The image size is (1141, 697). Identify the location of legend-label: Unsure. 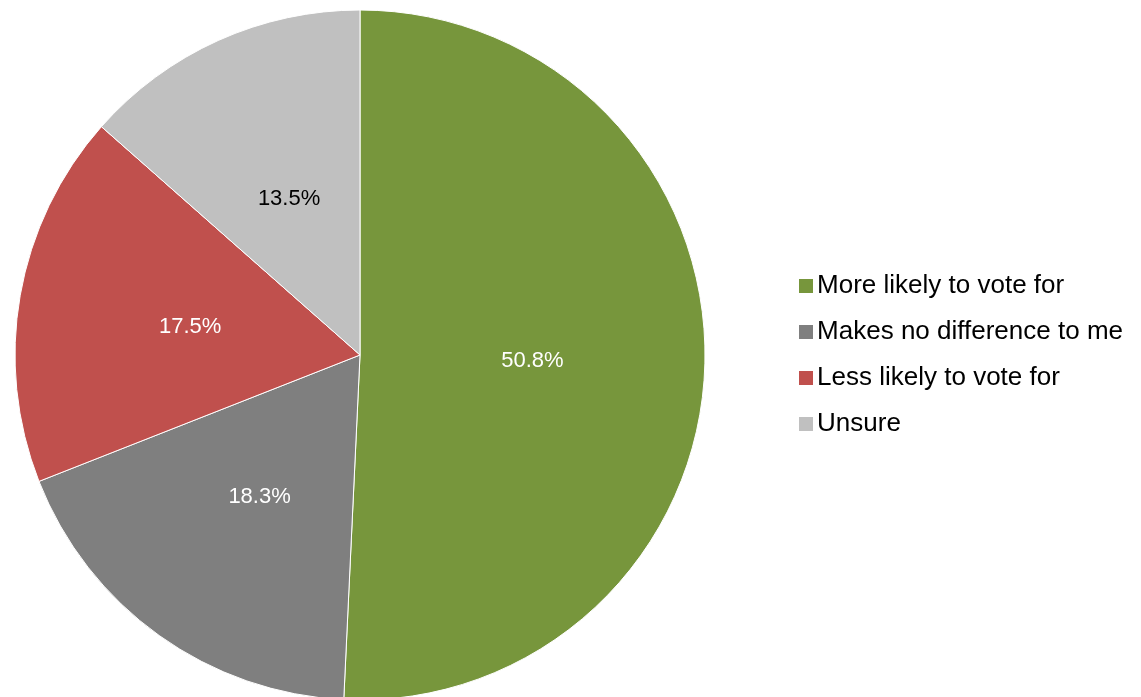
(859, 422).